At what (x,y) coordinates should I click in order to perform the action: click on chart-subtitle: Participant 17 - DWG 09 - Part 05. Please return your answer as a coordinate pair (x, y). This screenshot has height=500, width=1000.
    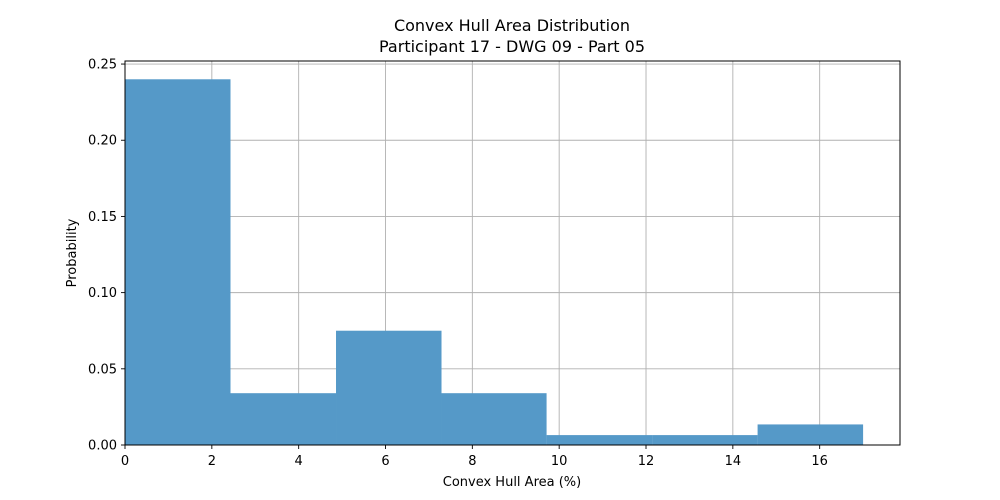
    Looking at the image, I should click on (512, 46).